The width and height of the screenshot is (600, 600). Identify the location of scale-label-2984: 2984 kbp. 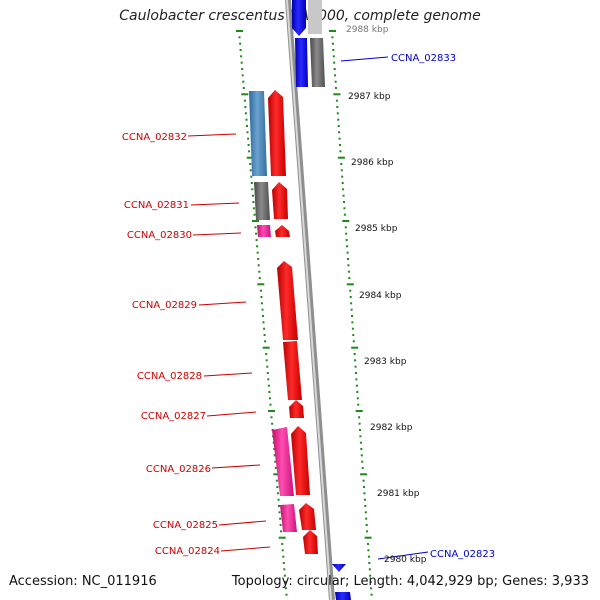
(380, 296).